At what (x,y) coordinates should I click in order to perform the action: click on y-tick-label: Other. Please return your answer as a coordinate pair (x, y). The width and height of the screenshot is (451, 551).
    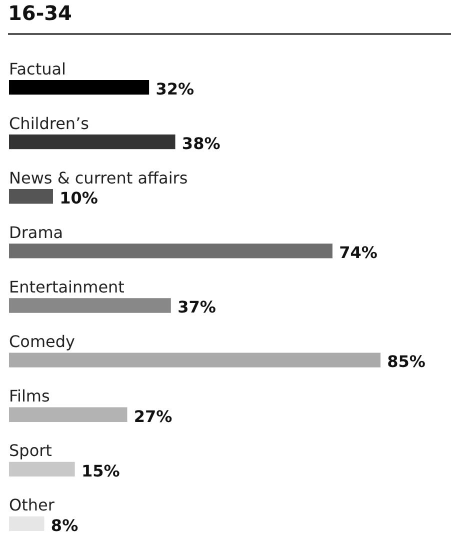
    Looking at the image, I should click on (32, 505).